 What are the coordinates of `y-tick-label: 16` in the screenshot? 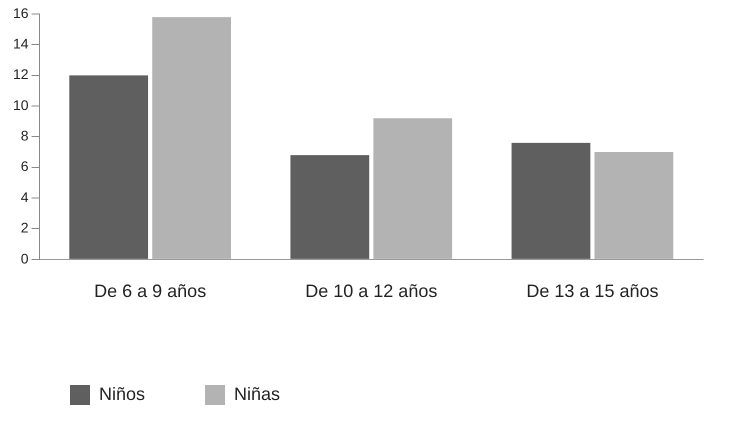 It's located at (20, 12).